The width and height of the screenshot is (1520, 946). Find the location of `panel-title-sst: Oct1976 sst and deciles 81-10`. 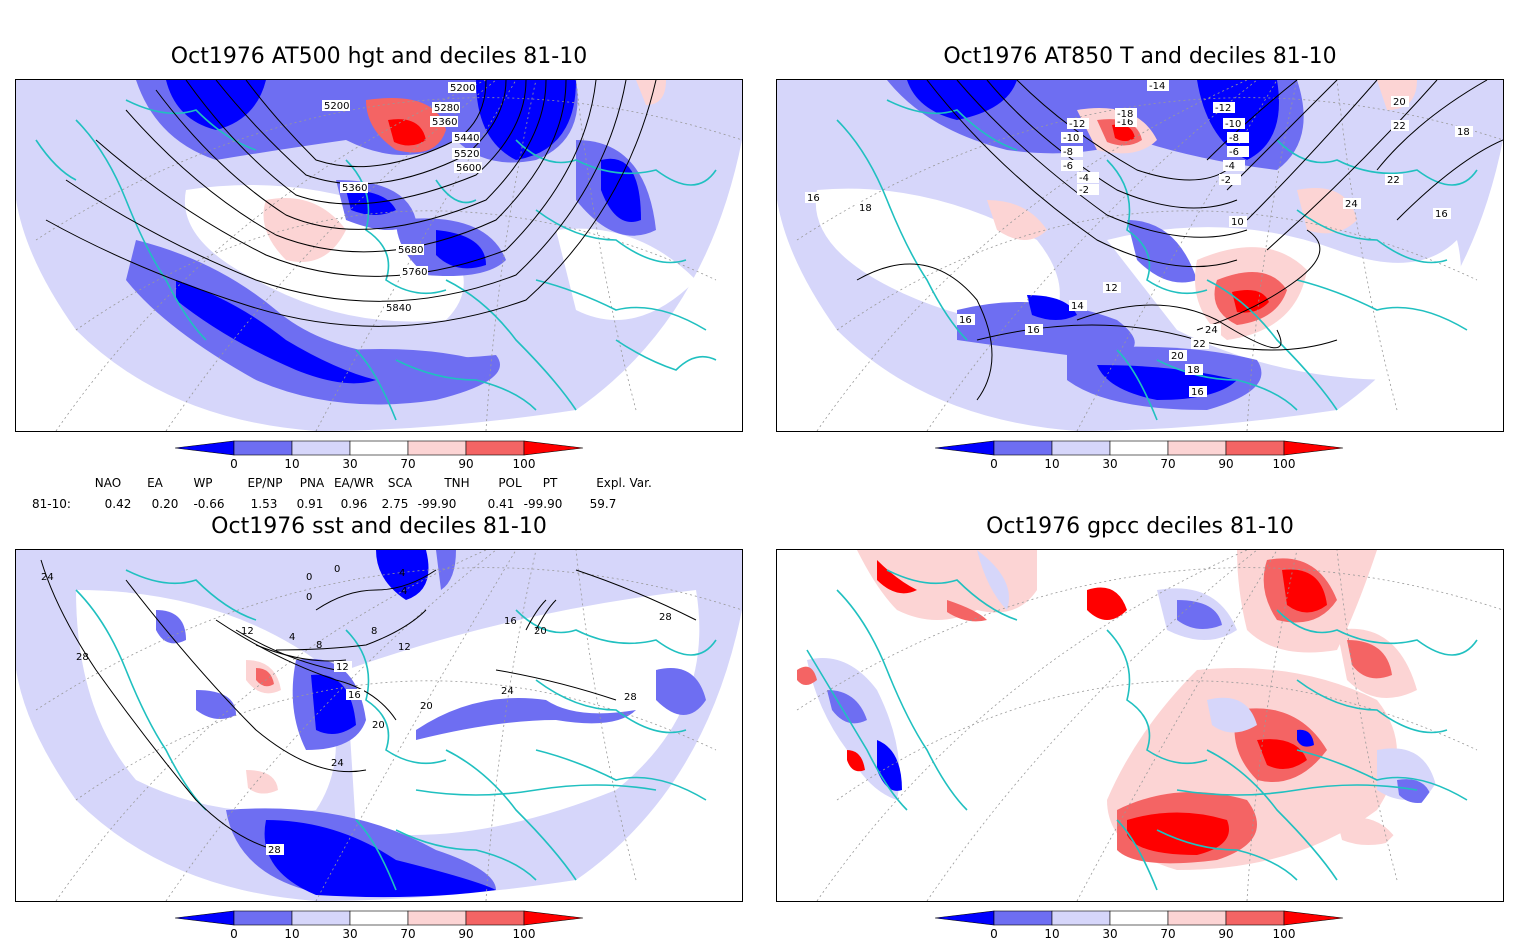

panel-title-sst: Oct1976 sst and deciles 81-10 is located at coordinates (379, 526).